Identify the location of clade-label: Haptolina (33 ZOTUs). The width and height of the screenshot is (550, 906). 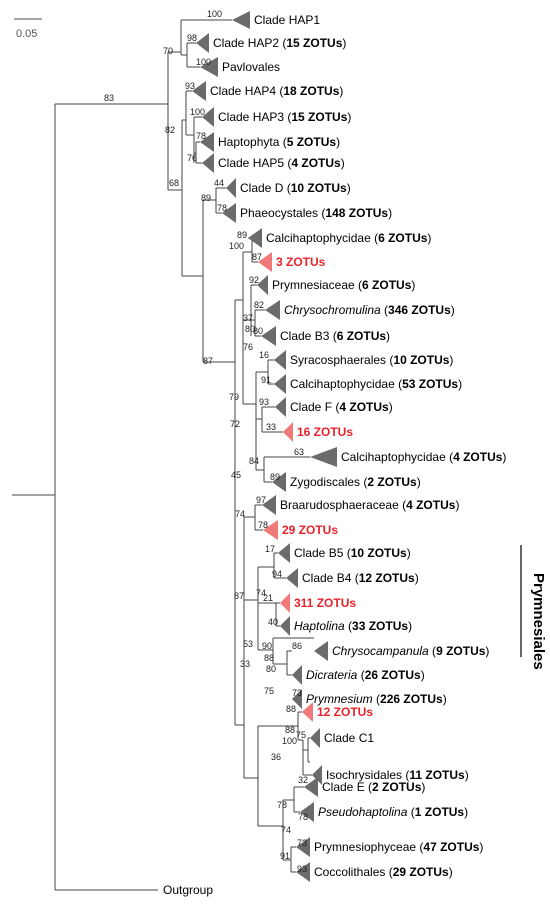
(353, 626).